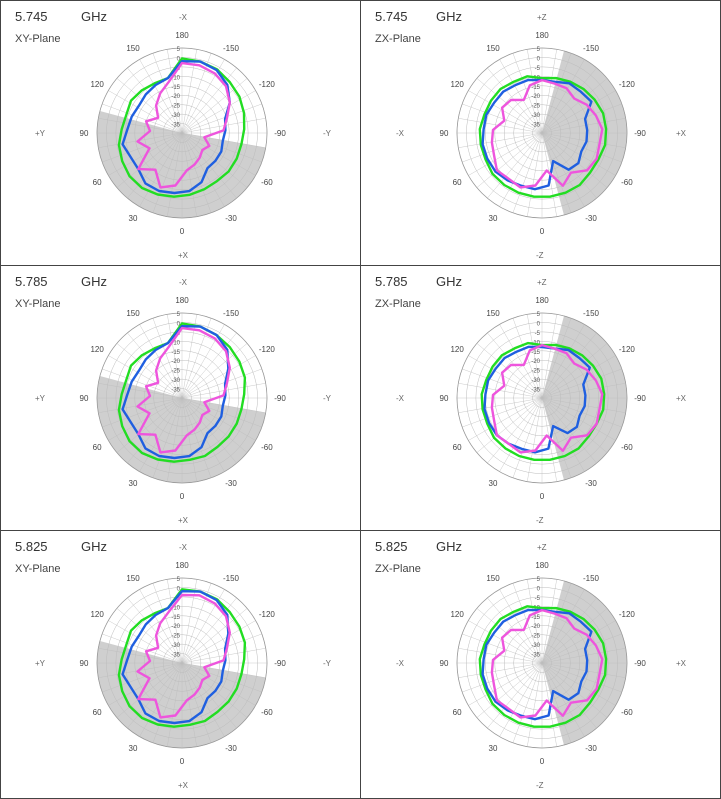  I want to click on axis-left-label: -X, so click(400, 398).